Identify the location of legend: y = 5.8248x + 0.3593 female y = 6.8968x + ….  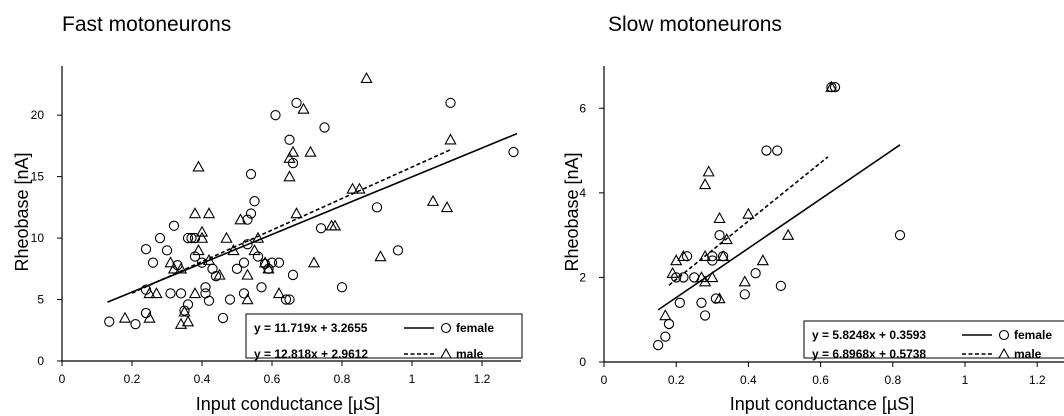
(933, 340).